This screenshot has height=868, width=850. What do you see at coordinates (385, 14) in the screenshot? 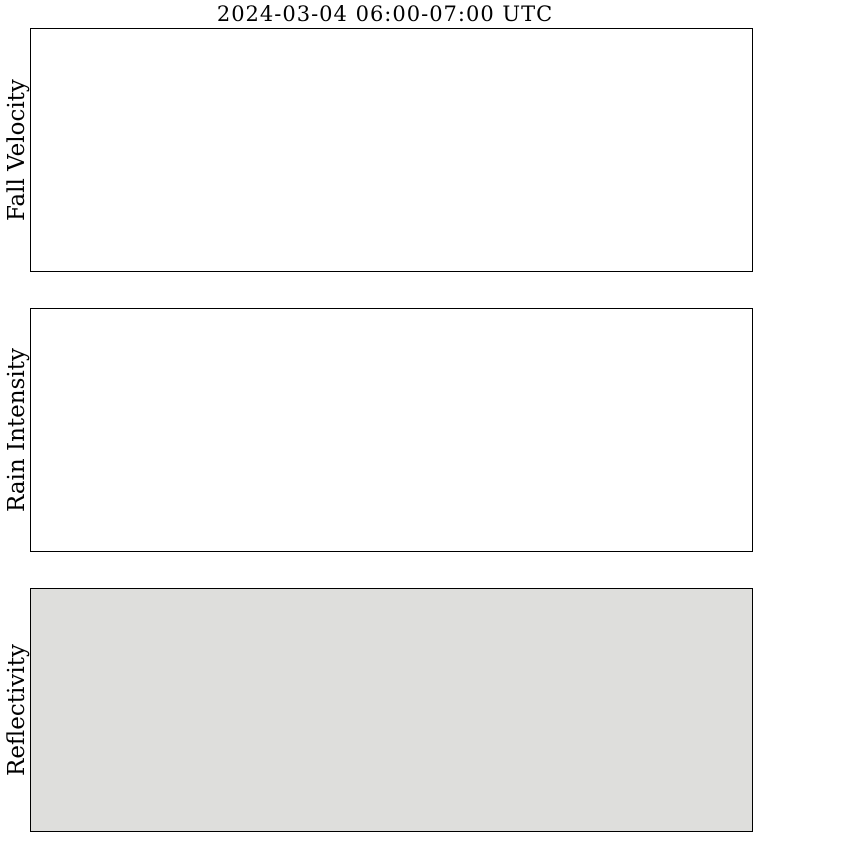
I see `page-title: 2024-03-04 06:00-07:00 UTC` at bounding box center [385, 14].